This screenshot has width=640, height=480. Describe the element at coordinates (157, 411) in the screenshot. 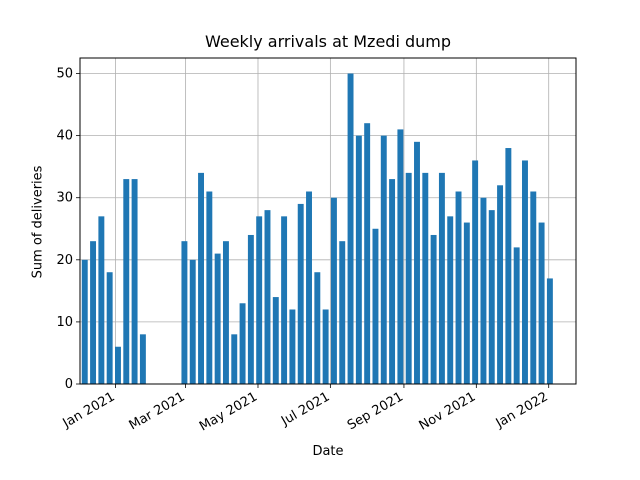

I see `x-tick-label: Mar 2021` at that location.